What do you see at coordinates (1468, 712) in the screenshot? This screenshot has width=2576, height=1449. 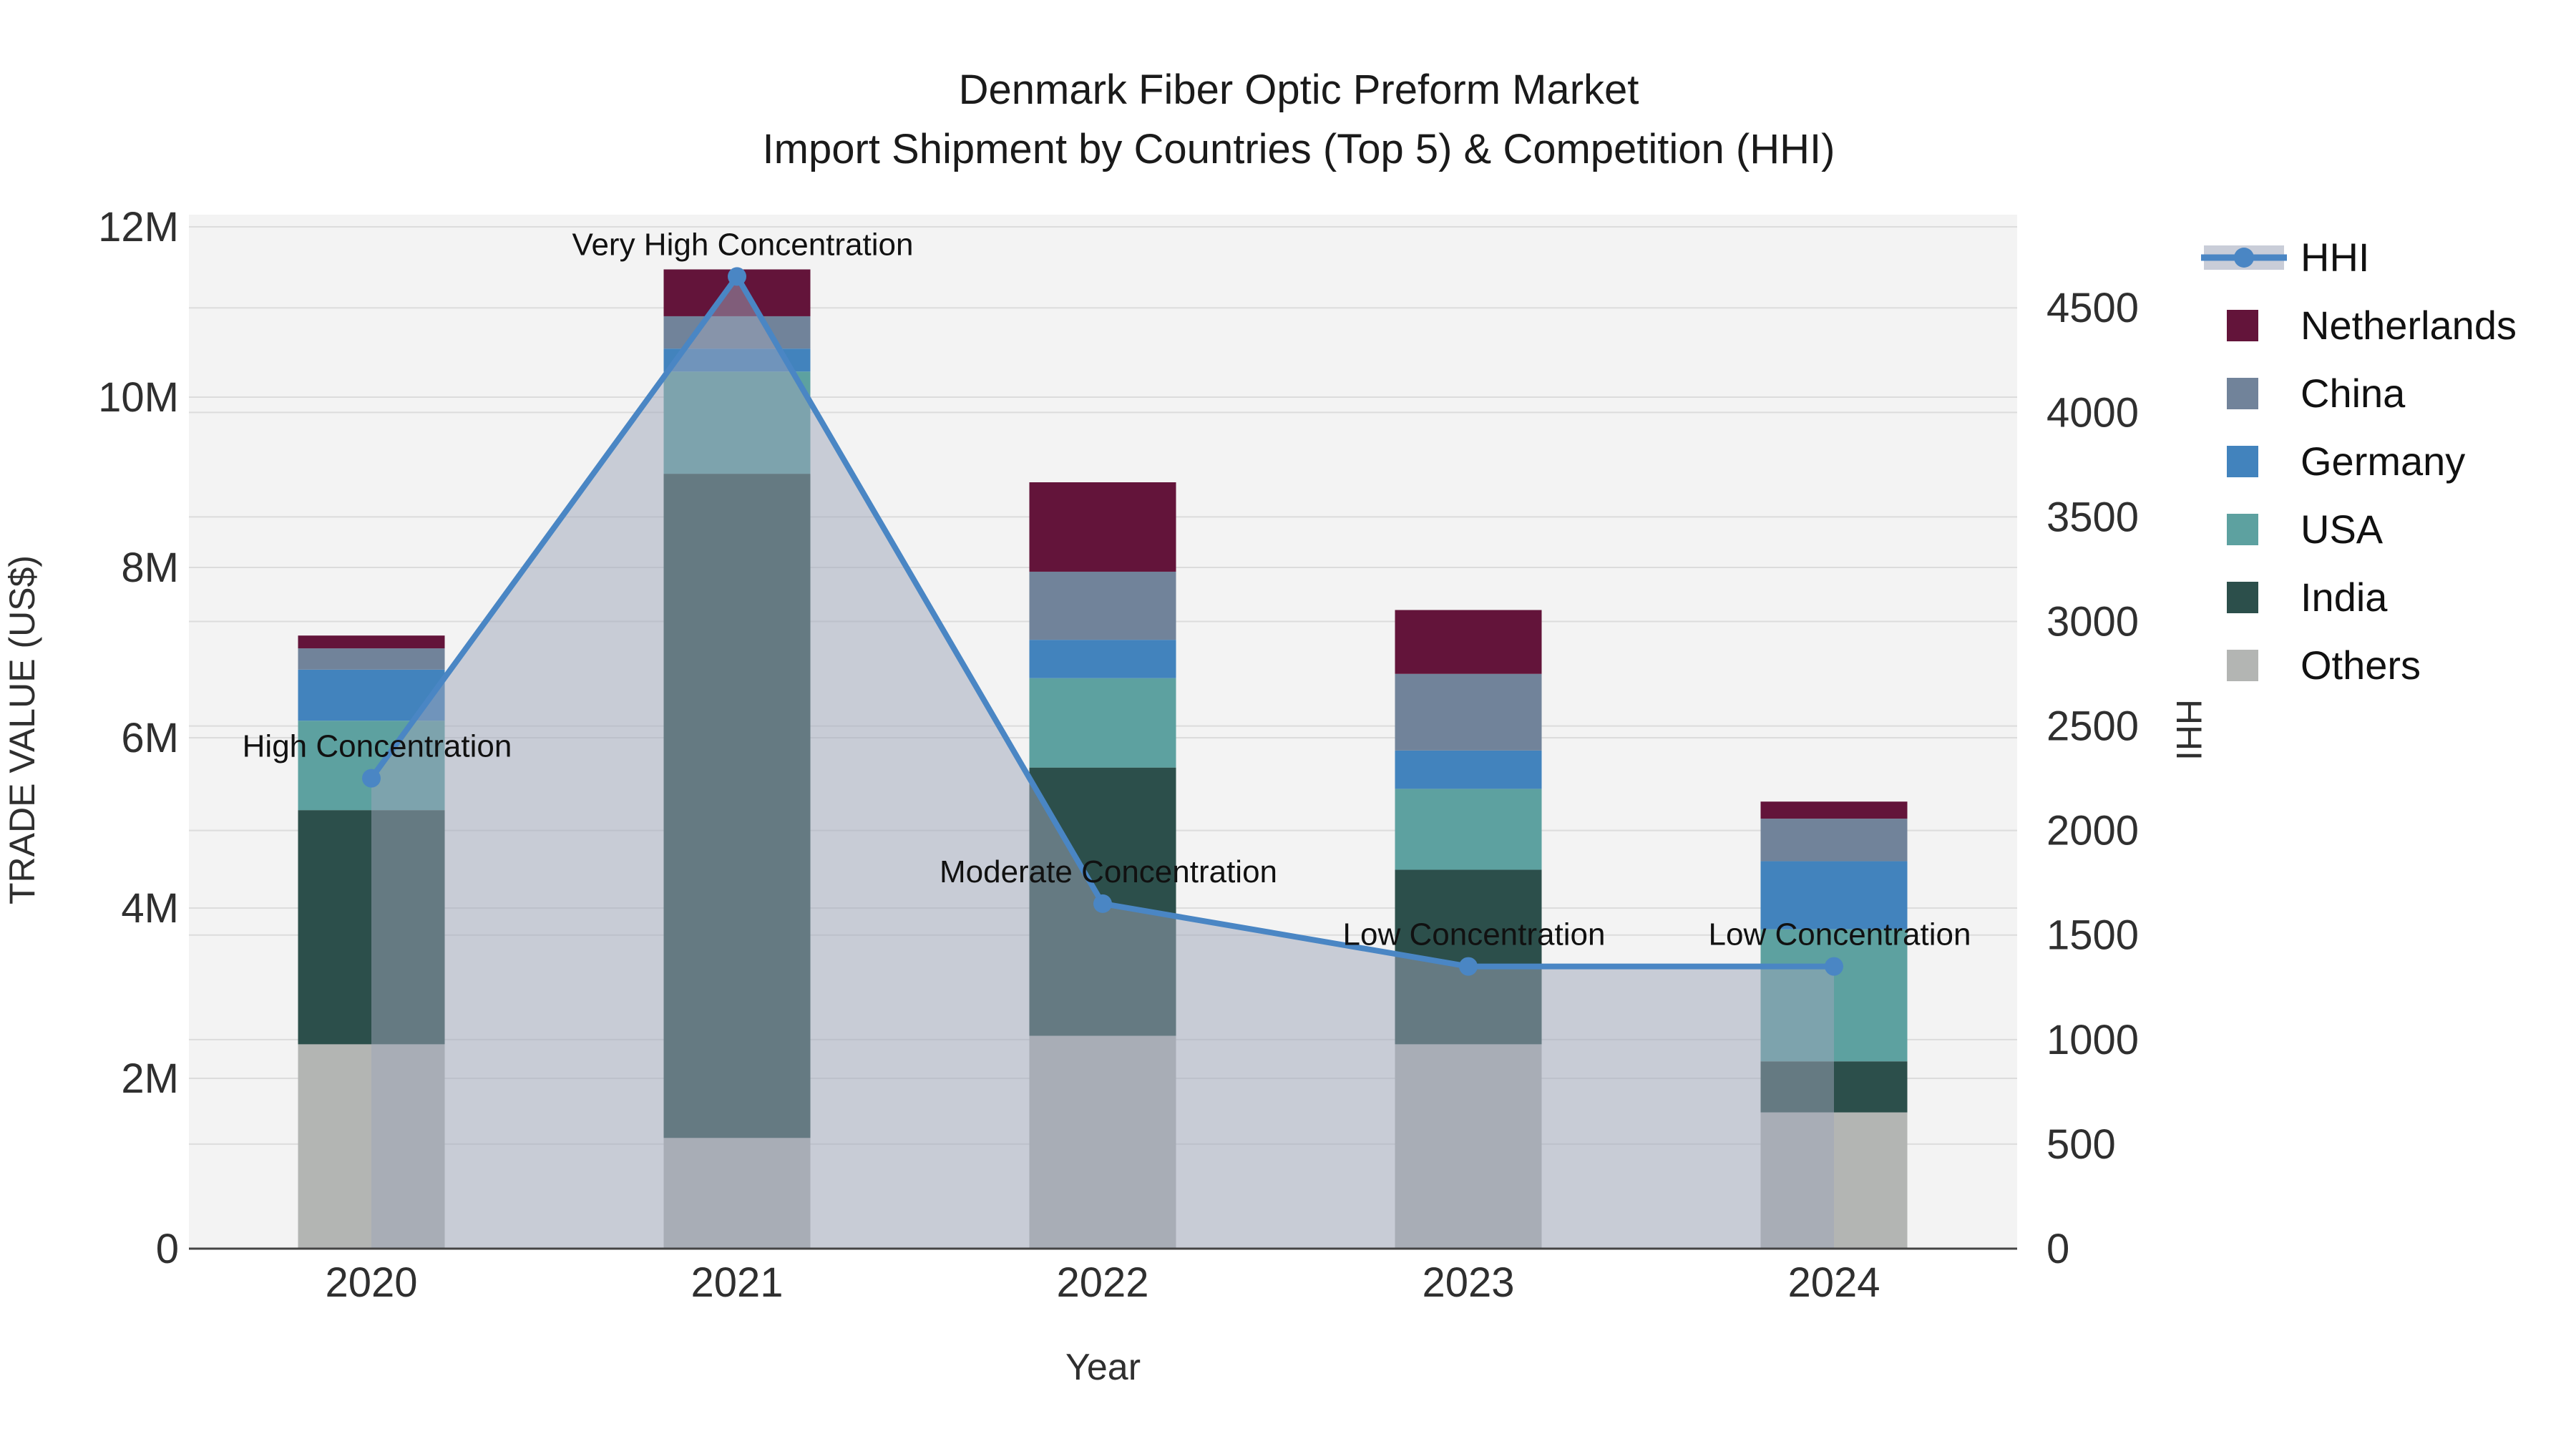 I see `bar-segment-china-2023` at bounding box center [1468, 712].